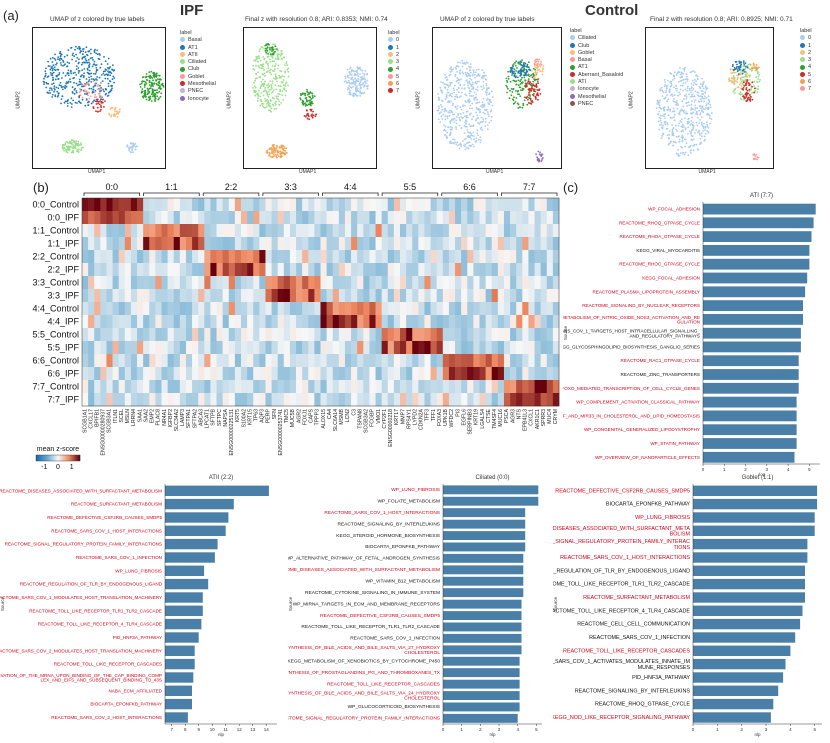 The height and width of the screenshot is (743, 830). I want to click on pathway-label: REACTOME_CELL_CELL_COMMUNICATION, so click(633, 625).